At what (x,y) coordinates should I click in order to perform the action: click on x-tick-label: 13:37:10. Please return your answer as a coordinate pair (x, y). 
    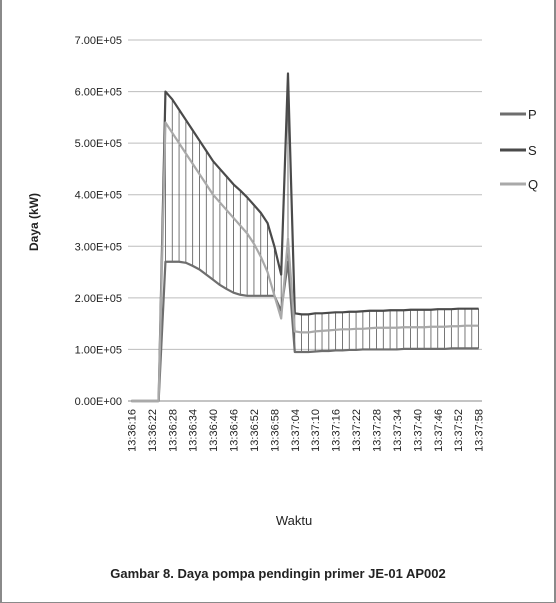
    Looking at the image, I should click on (316, 430).